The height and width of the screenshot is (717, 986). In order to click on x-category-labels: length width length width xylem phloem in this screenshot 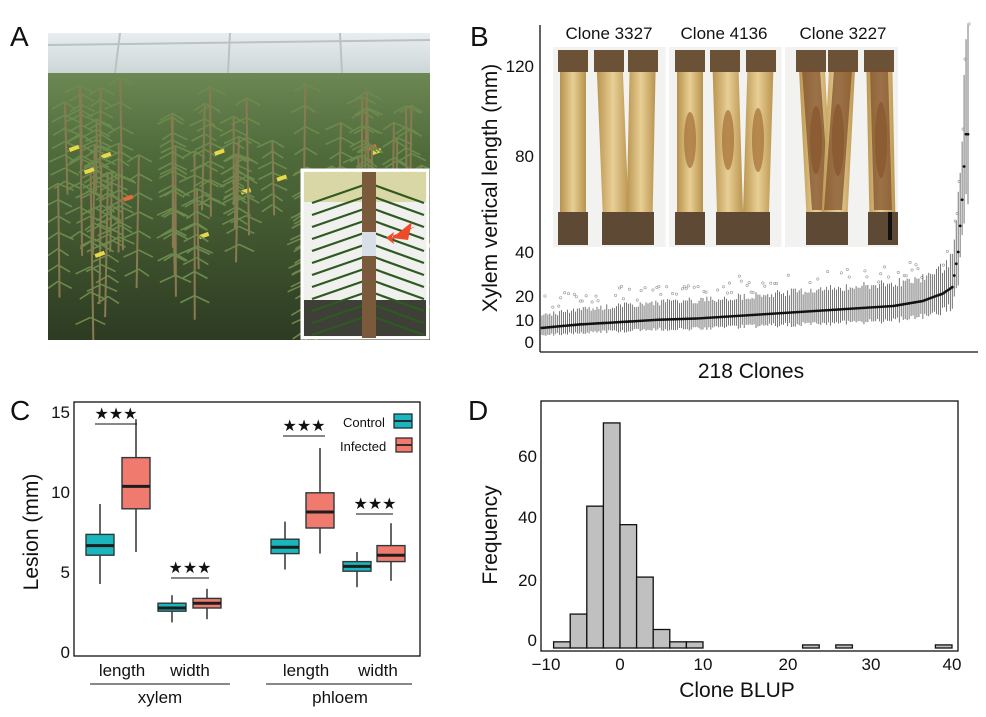, I will do `click(251, 684)`.